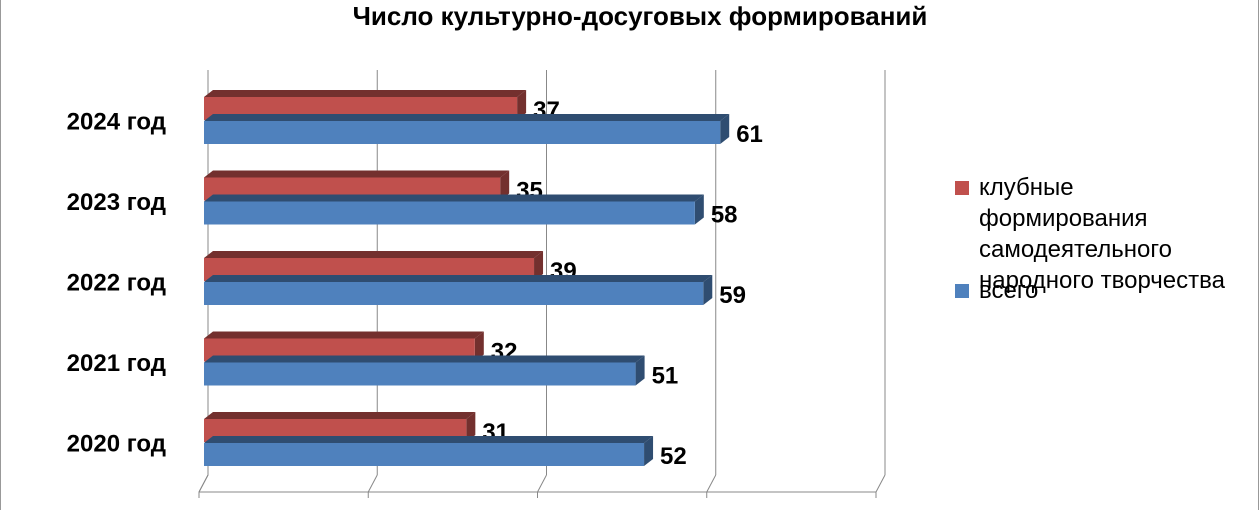 This screenshot has height=510, width=1260. Describe the element at coordinates (749, 134) in the screenshot. I see `value-label: 61` at that location.